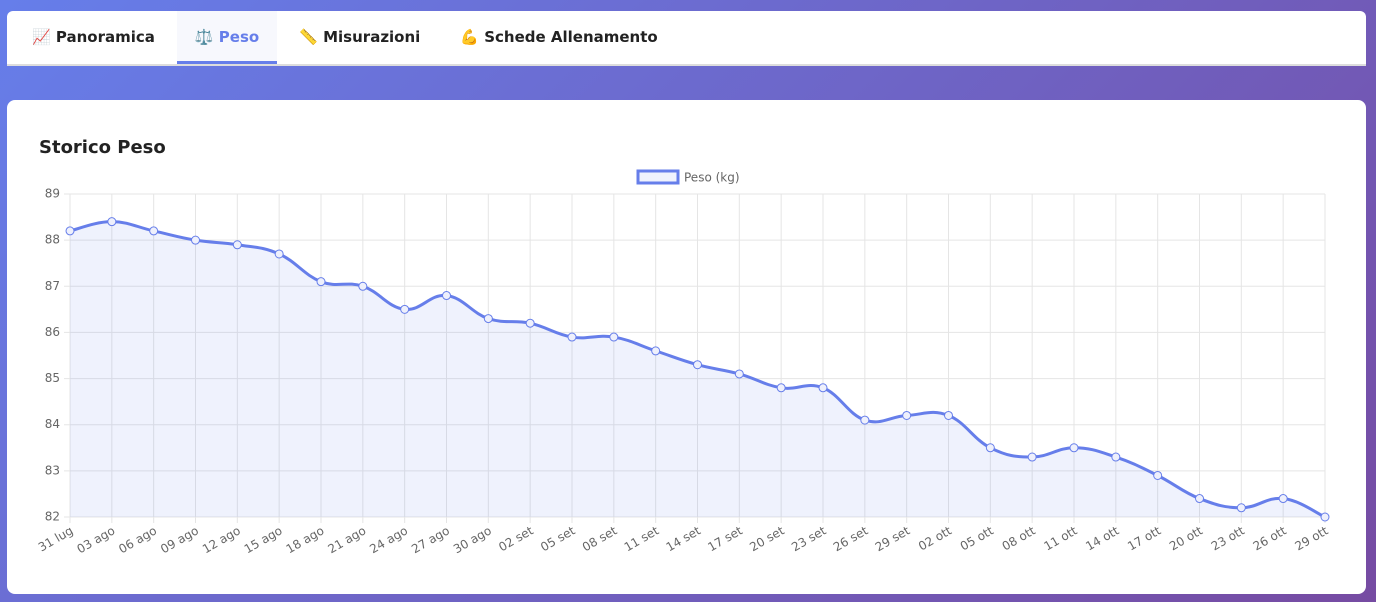  I want to click on x-tick-label: 06 ago, so click(137, 539).